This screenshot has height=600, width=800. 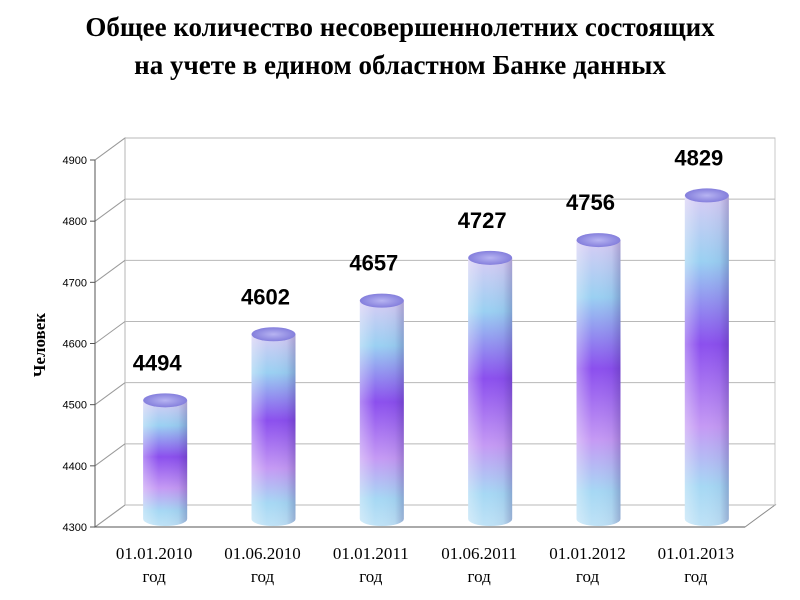 I want to click on x-tick-label: 01.06.2011, so click(x=479, y=553).